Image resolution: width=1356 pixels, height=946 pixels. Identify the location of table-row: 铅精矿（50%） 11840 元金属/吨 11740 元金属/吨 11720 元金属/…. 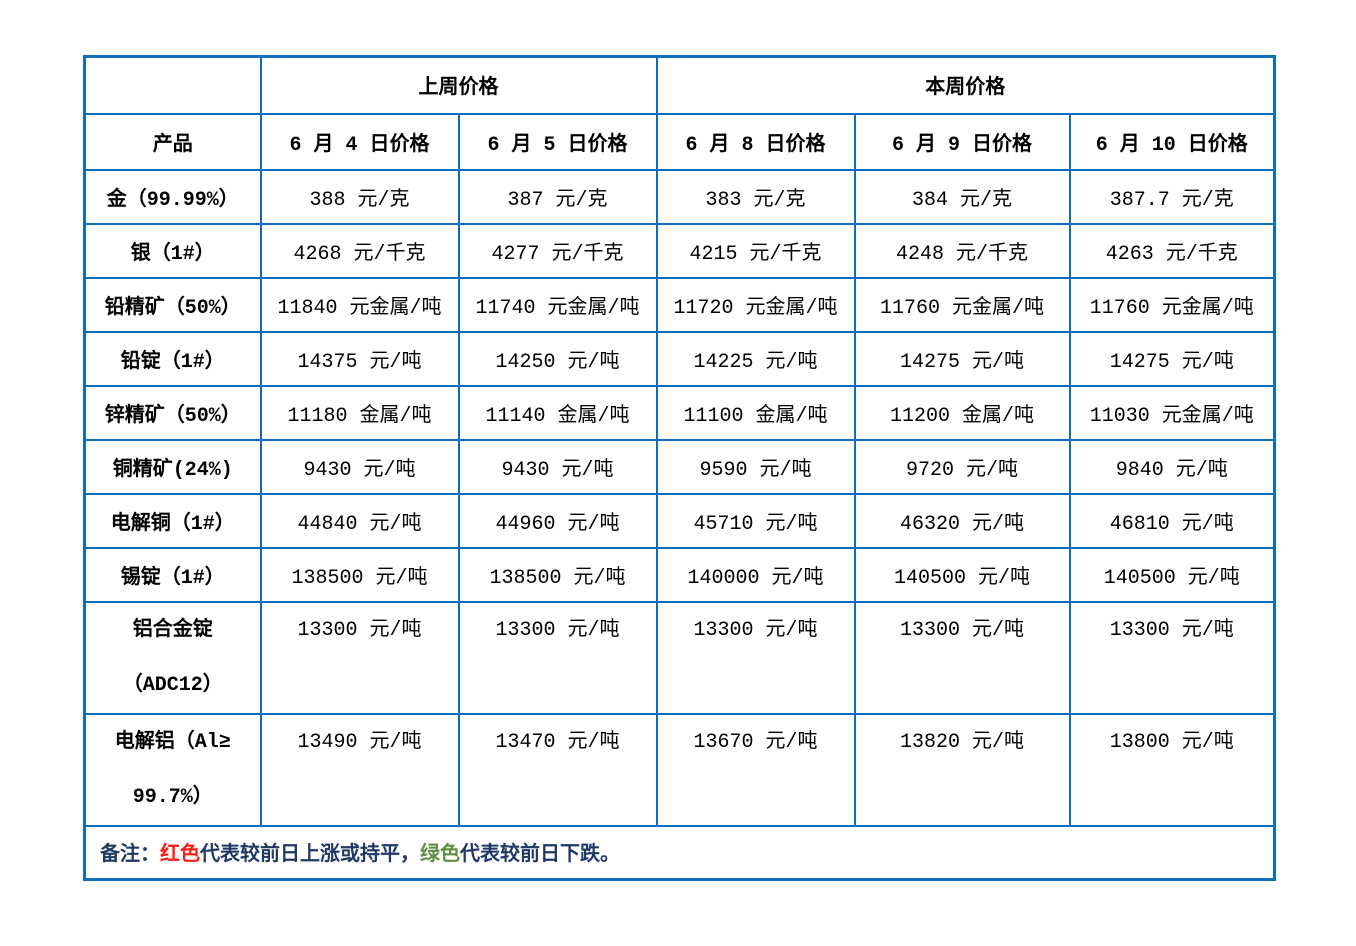
(679, 304).